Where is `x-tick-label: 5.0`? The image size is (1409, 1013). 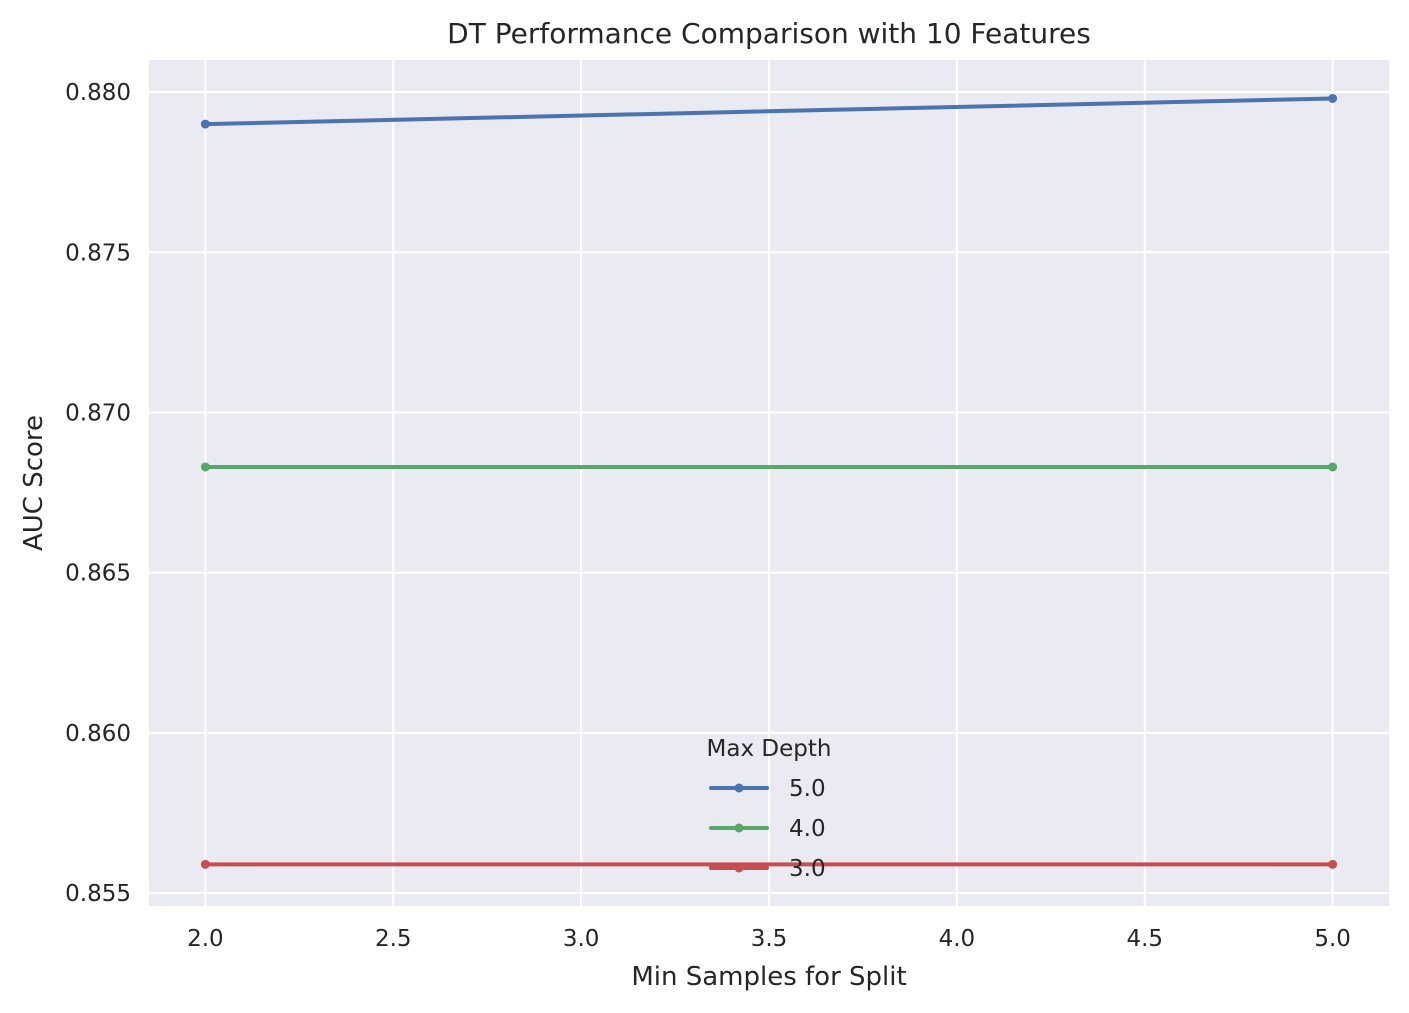 x-tick-label: 5.0 is located at coordinates (1332, 939).